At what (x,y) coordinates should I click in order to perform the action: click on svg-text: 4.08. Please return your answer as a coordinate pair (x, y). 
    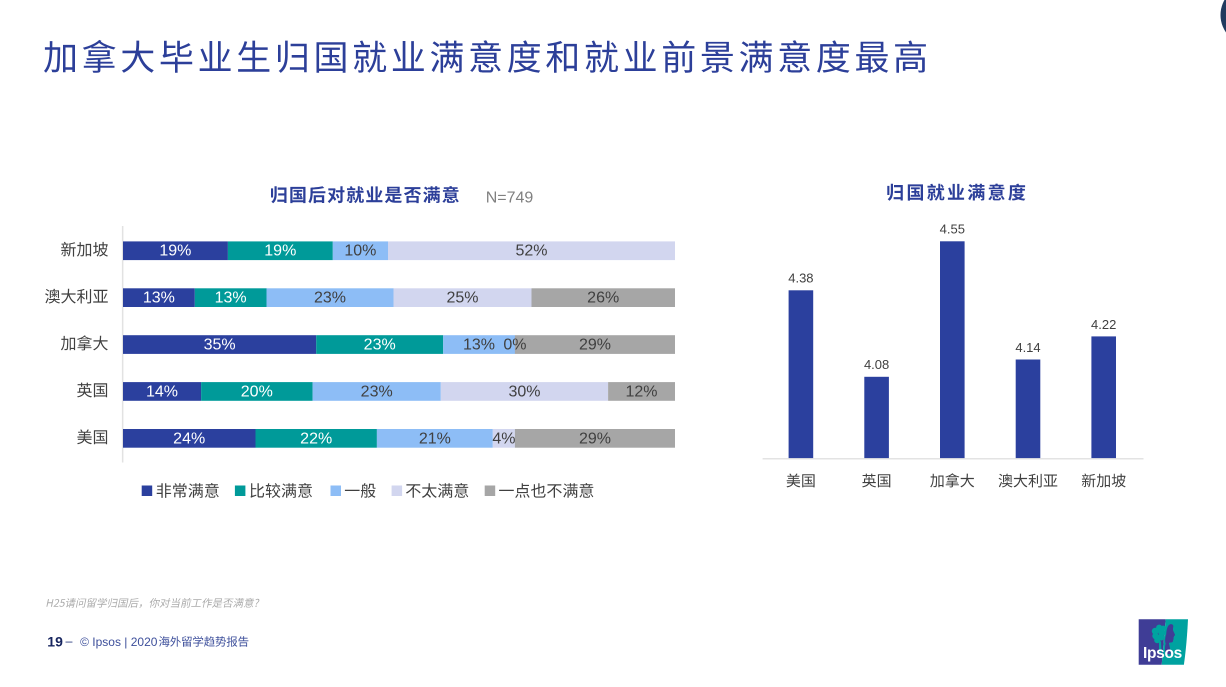
    Looking at the image, I should click on (876, 364).